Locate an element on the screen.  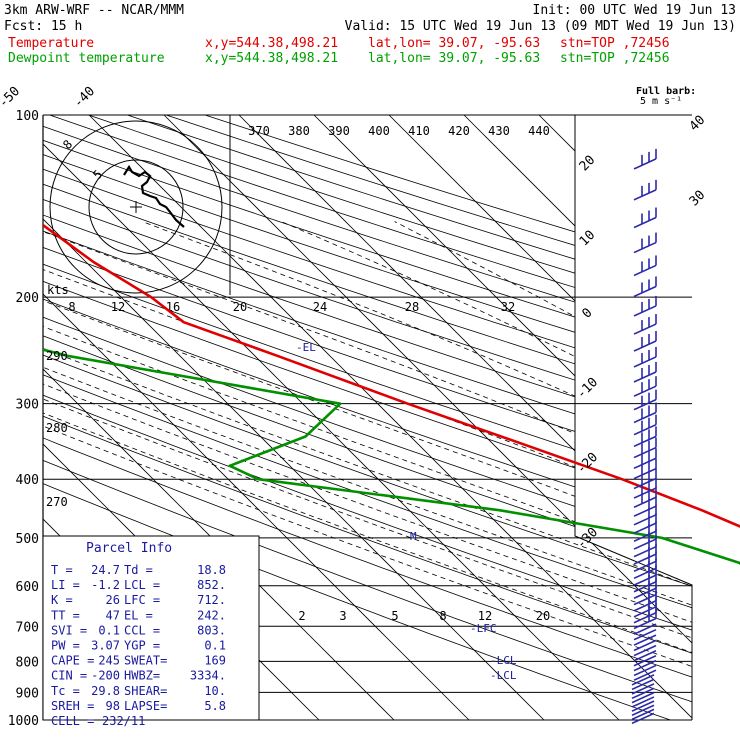
parcel-param-name: Td = is located at coordinates (138, 570).